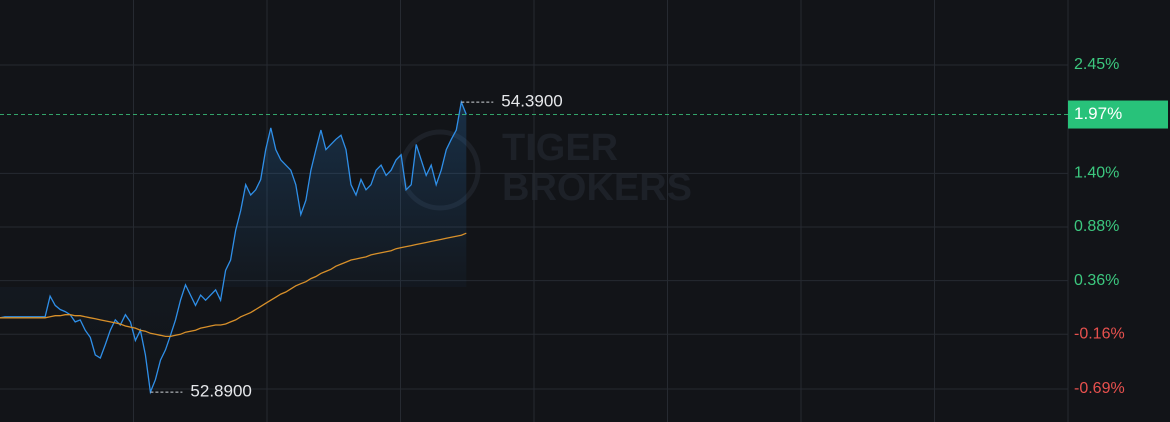  I want to click on series-line, so click(233, 285).